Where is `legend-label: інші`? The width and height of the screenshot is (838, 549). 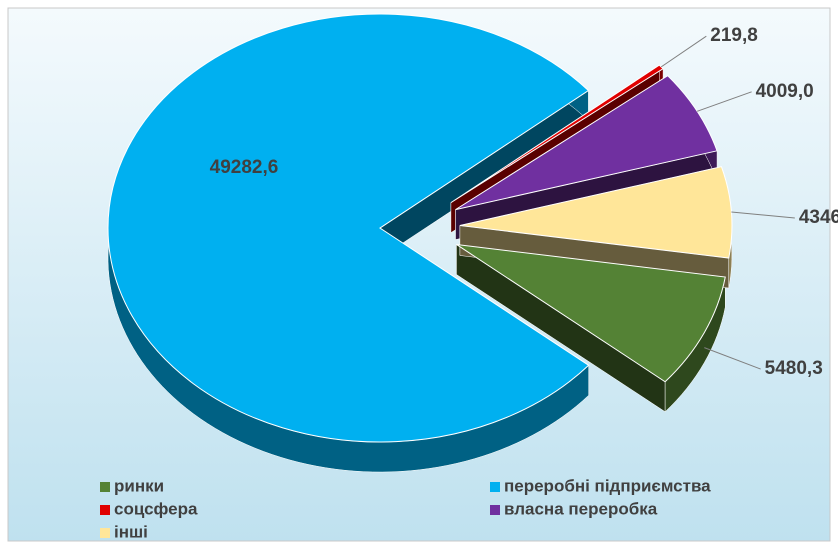
legend-label: інші is located at coordinates (131, 531).